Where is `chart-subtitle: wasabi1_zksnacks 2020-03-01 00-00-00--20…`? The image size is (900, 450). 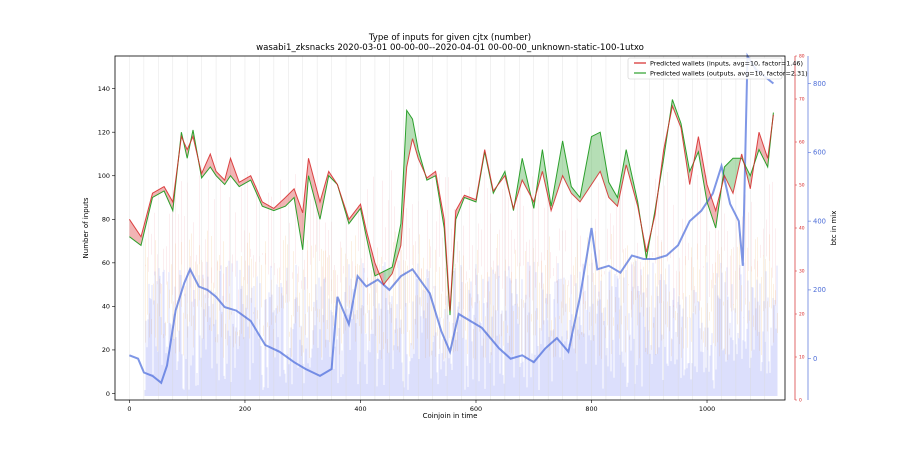
chart-subtitle: wasabi1_zksnacks 2020-03-01 00-00-00--20… is located at coordinates (450, 48).